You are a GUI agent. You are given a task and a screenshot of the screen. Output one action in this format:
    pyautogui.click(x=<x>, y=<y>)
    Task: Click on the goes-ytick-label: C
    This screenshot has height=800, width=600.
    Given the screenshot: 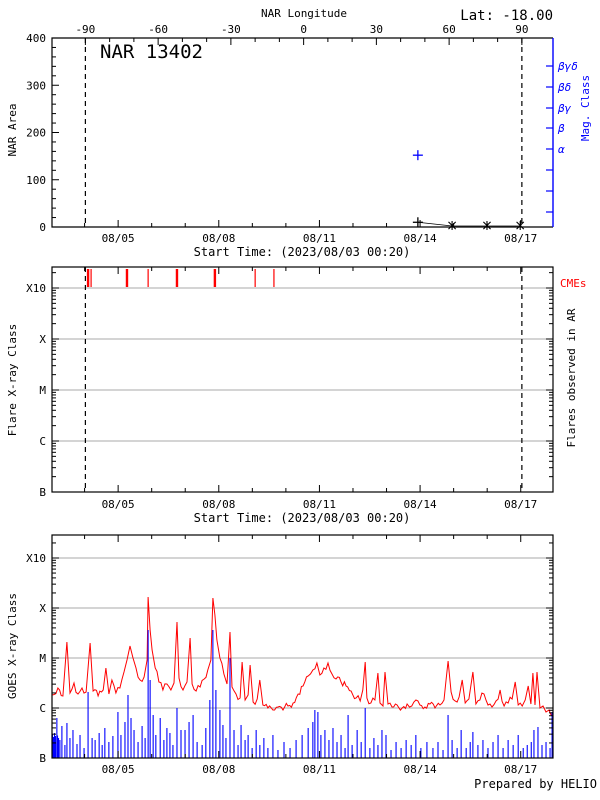 What is the action you would take?
    pyautogui.click(x=42, y=708)
    